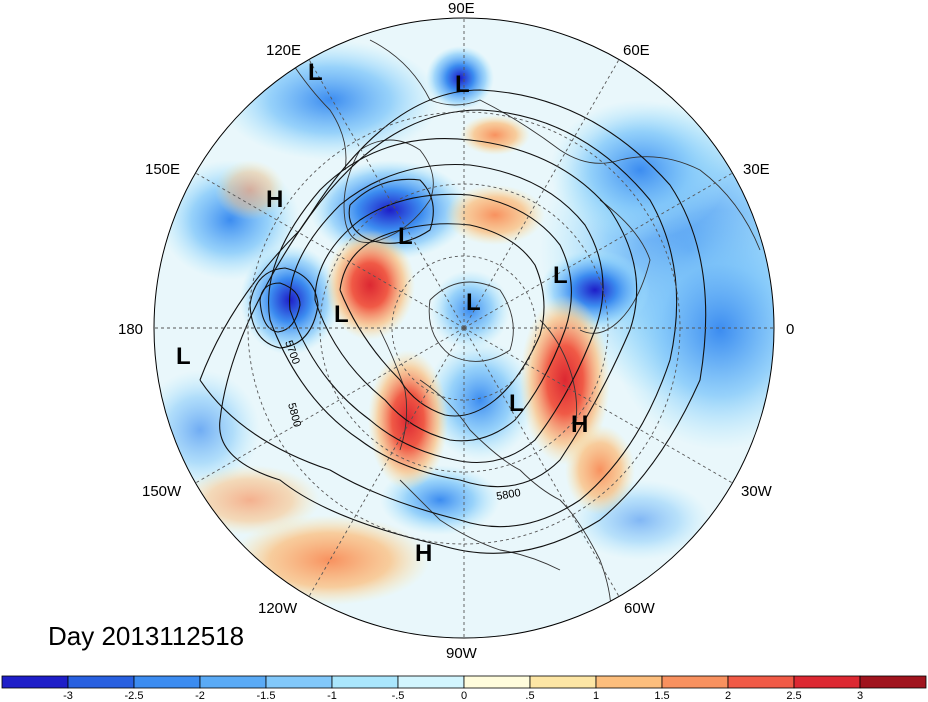  I want to click on latitude-ring, so click(464, 328).